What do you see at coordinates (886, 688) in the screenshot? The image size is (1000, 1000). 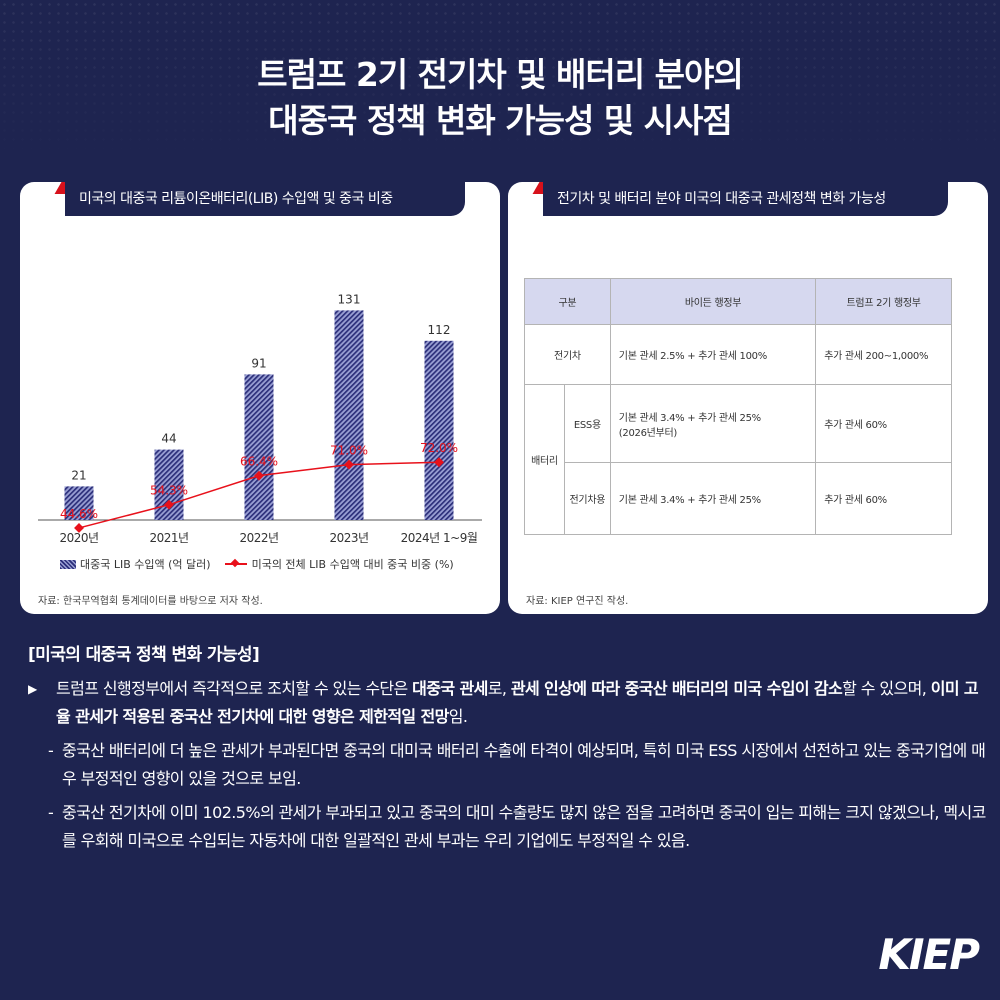 I see `p1-text-3: 할 수 있으며,` at bounding box center [886, 688].